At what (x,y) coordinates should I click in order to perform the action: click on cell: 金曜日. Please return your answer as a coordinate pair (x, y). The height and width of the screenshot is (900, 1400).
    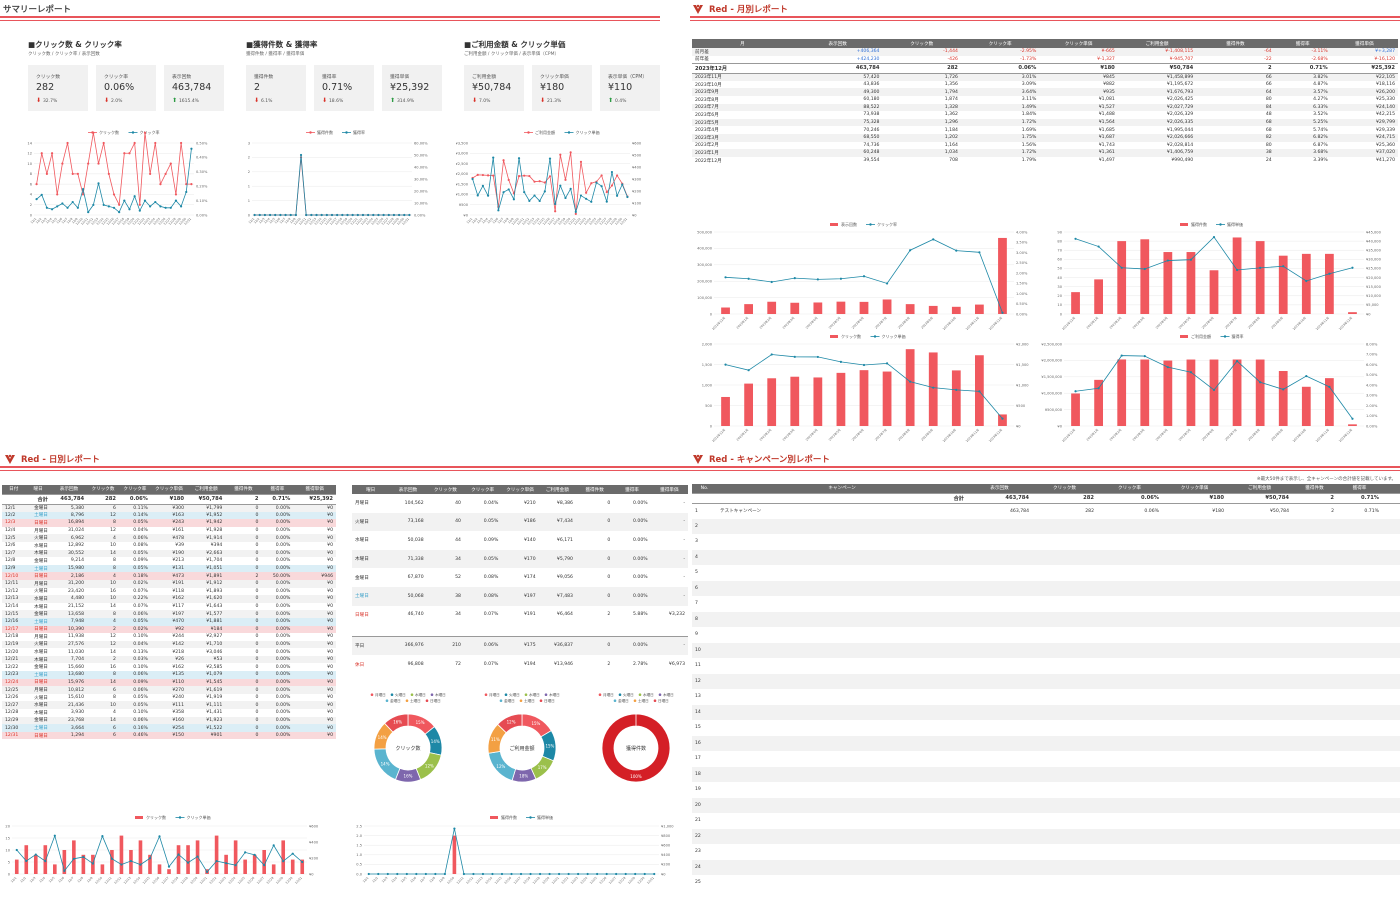
    Looking at the image, I should click on (41, 668).